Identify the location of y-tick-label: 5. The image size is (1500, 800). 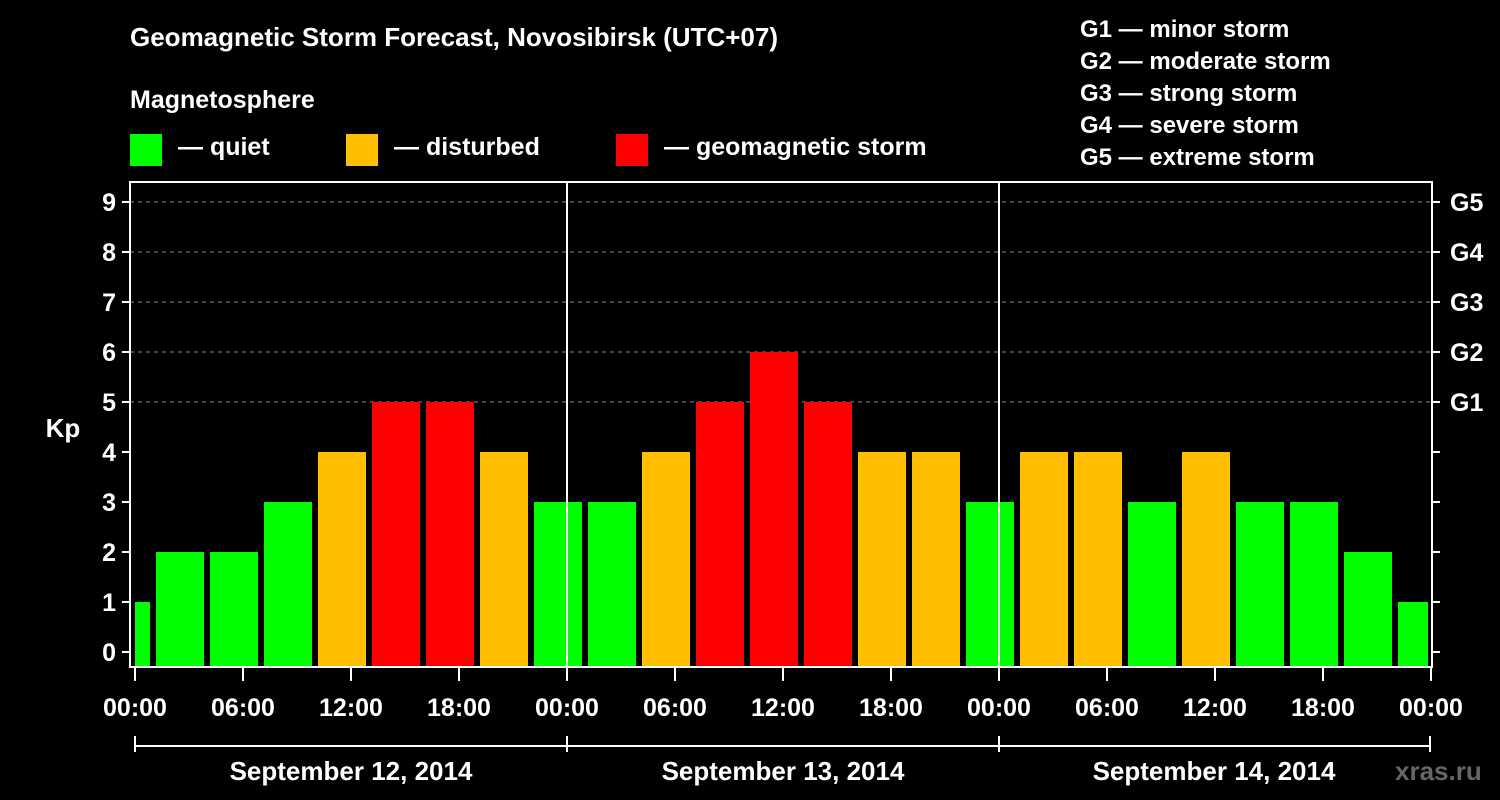
(109, 403).